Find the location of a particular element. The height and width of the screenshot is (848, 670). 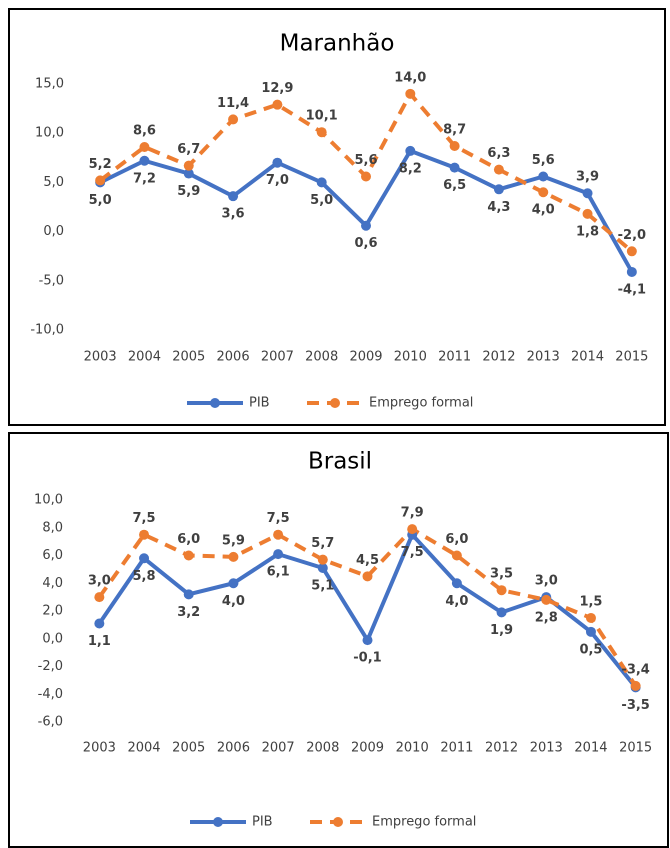

data-label: 5,8 is located at coordinates (144, 576).